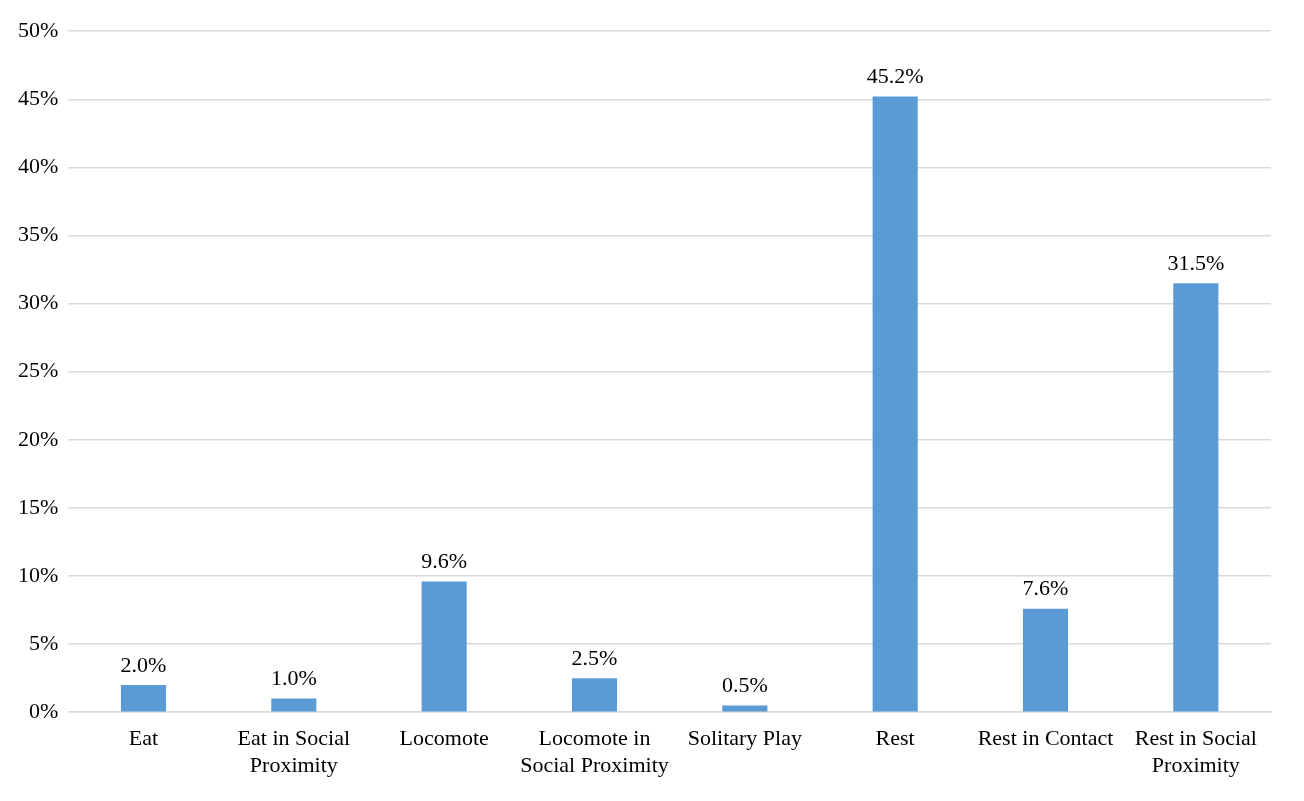  Describe the element at coordinates (1195, 751) in the screenshot. I see `x-tick-label: Rest in Social Proximity` at that location.